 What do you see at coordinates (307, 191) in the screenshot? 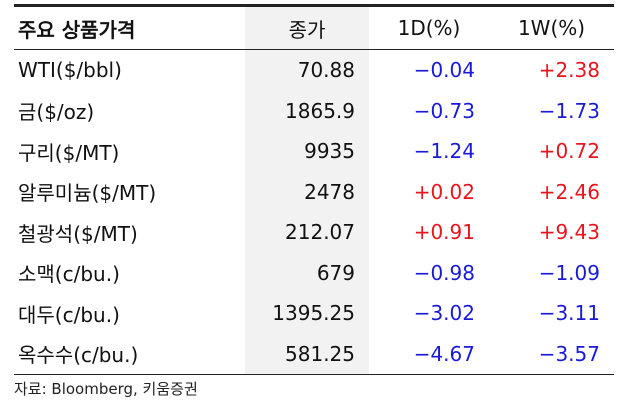
I see `value-cell: 2478` at bounding box center [307, 191].